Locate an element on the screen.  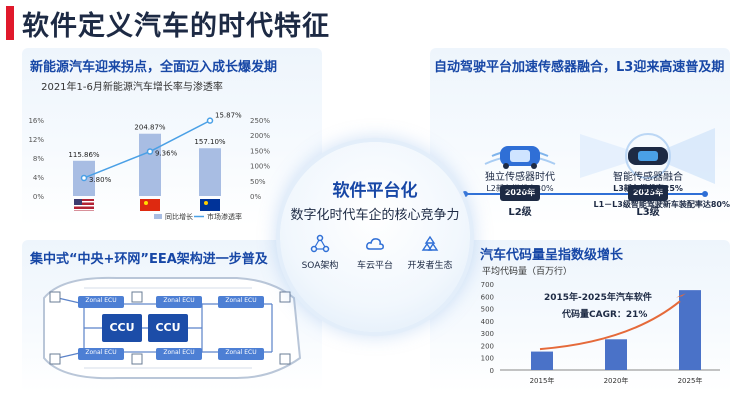
code-x-tick-label: 2025年 is located at coordinates (690, 380).